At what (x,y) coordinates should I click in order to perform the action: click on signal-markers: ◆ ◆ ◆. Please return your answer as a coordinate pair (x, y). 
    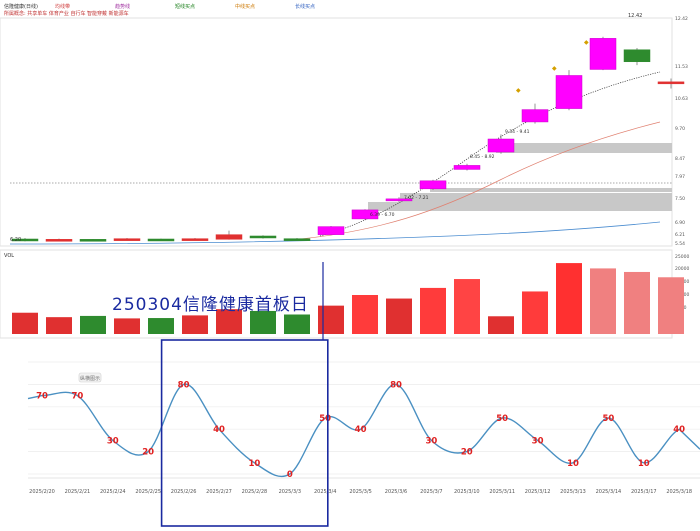
    Looking at the image, I should click on (552, 66).